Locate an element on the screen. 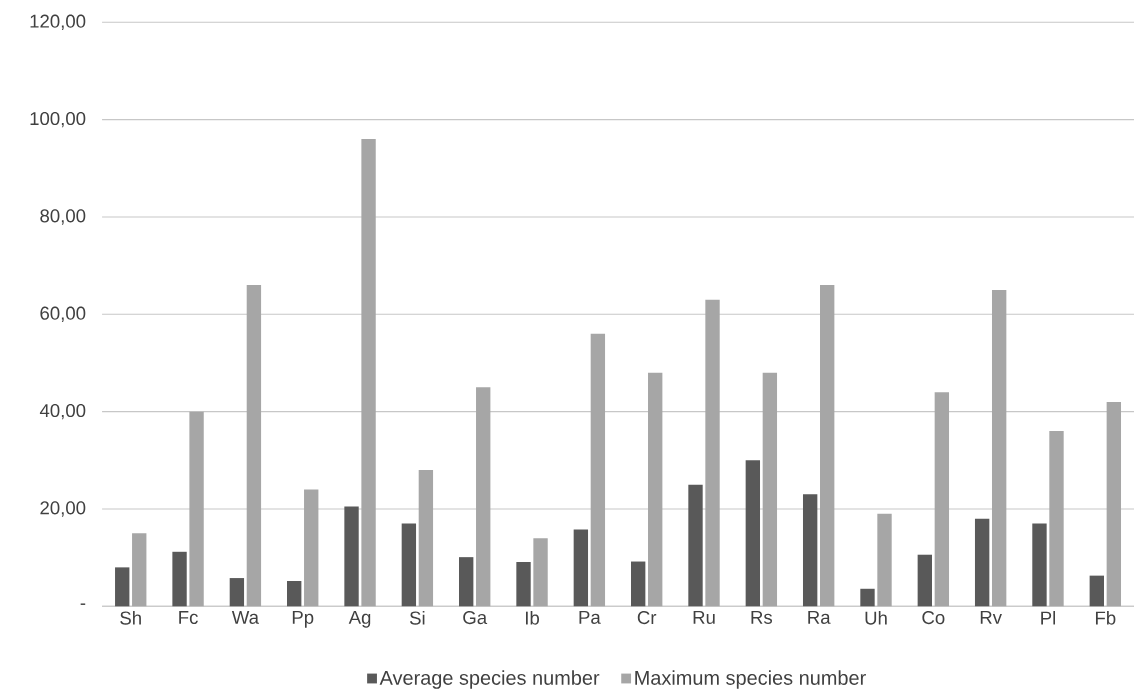 This screenshot has width=1137, height=699. x-tick-label: Ga is located at coordinates (475, 618).